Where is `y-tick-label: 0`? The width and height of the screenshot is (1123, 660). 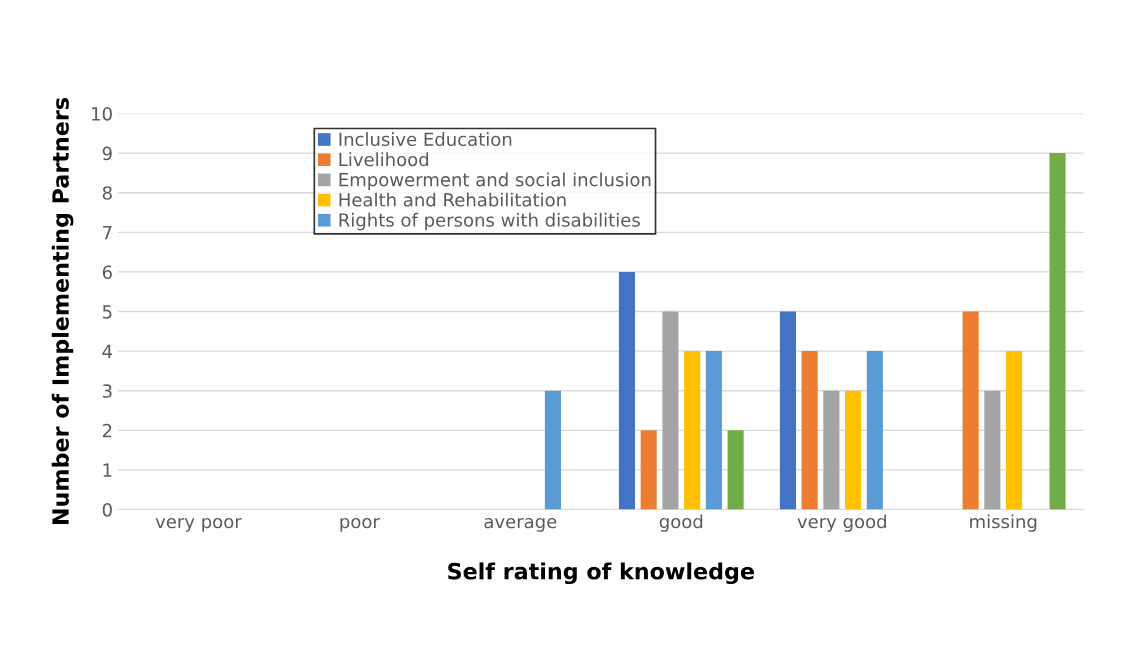
y-tick-label: 0 is located at coordinates (107, 509).